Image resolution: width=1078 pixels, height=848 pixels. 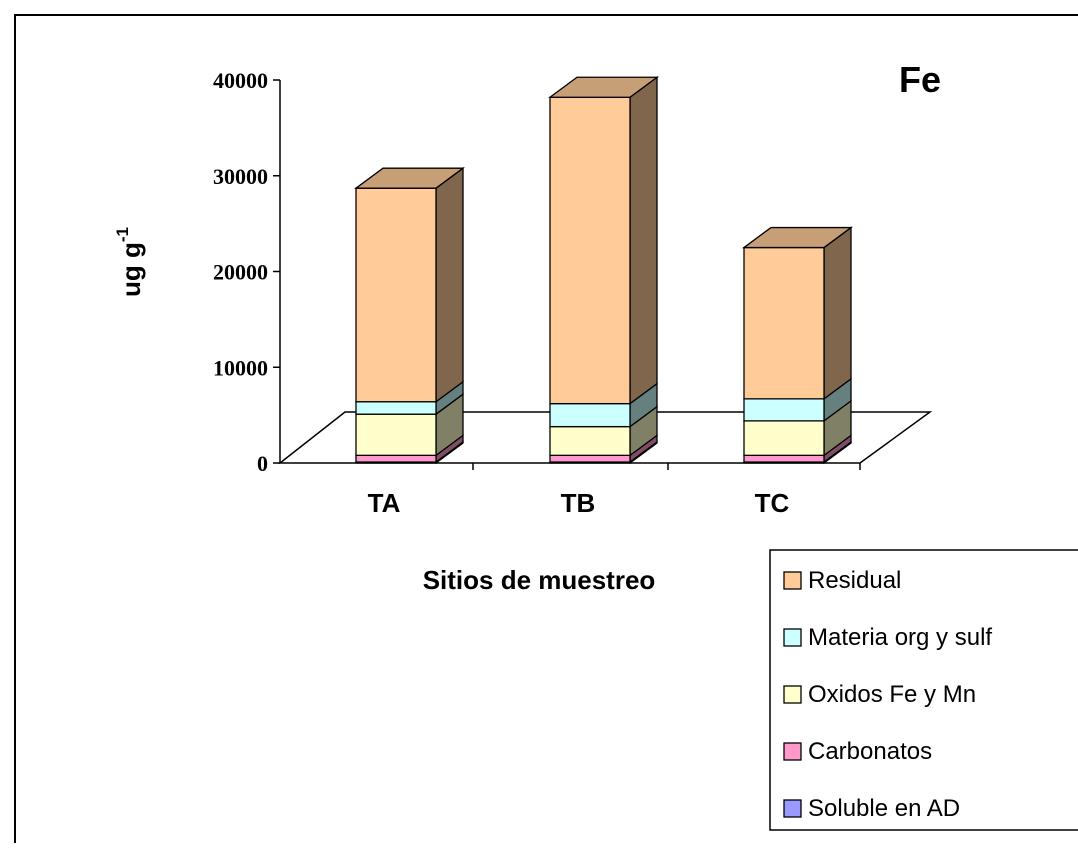 What do you see at coordinates (131, 269) in the screenshot?
I see `y-axis-title-text: ug g` at bounding box center [131, 269].